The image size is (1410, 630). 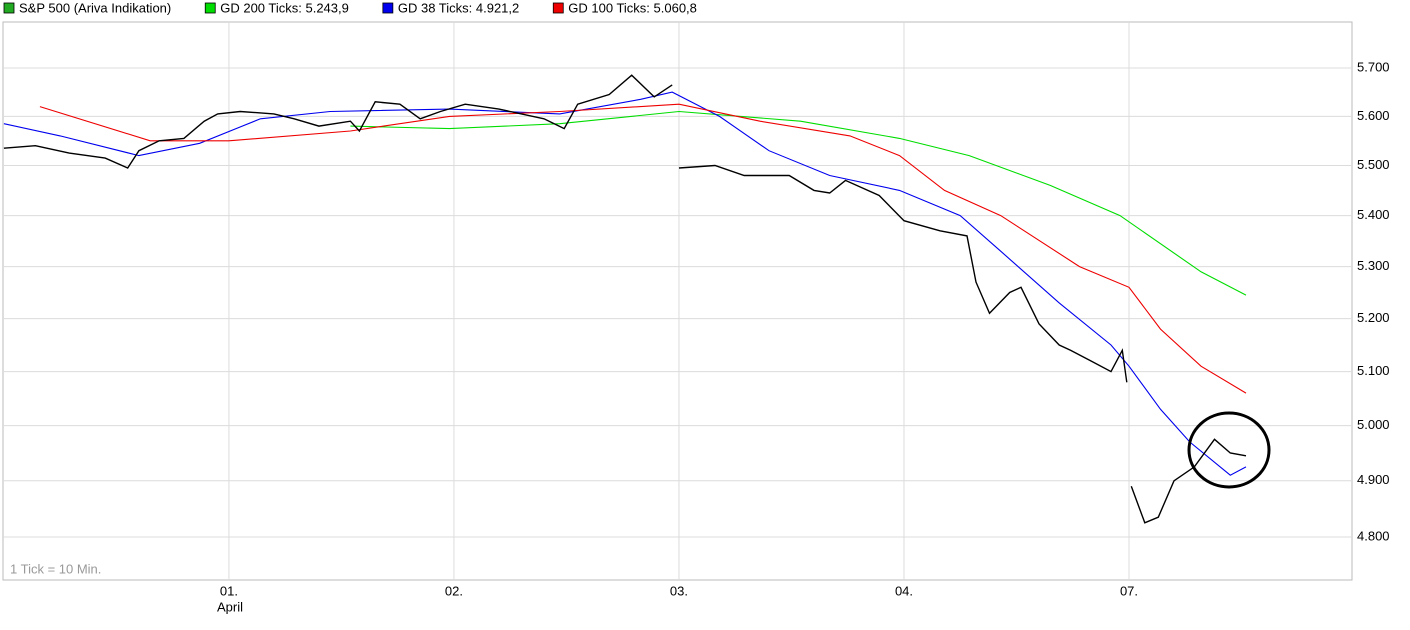 I want to click on legend-label: GD 100 Ticks: 5.060,8, so click(x=632, y=7).